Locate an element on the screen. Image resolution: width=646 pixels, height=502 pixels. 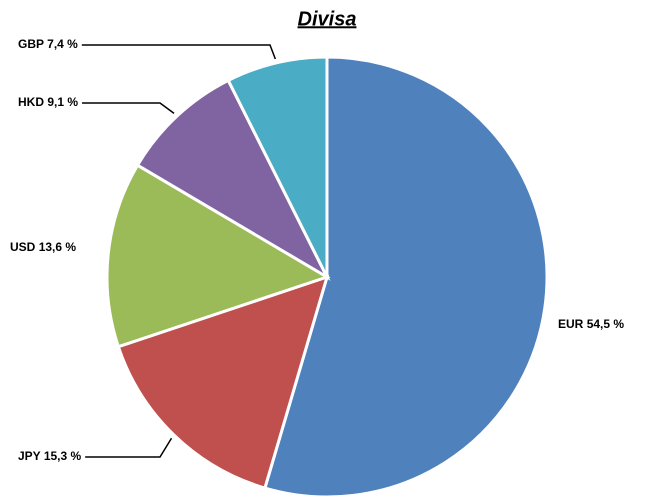
slice-label: HKD 9,1 % is located at coordinates (48, 102).